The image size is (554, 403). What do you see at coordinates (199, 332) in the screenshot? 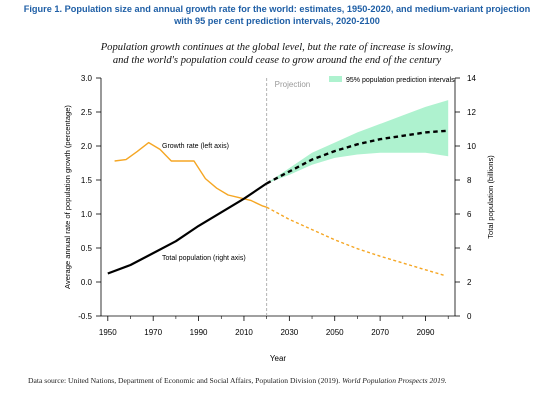
I see `x-tick-label: 1990` at bounding box center [199, 332].